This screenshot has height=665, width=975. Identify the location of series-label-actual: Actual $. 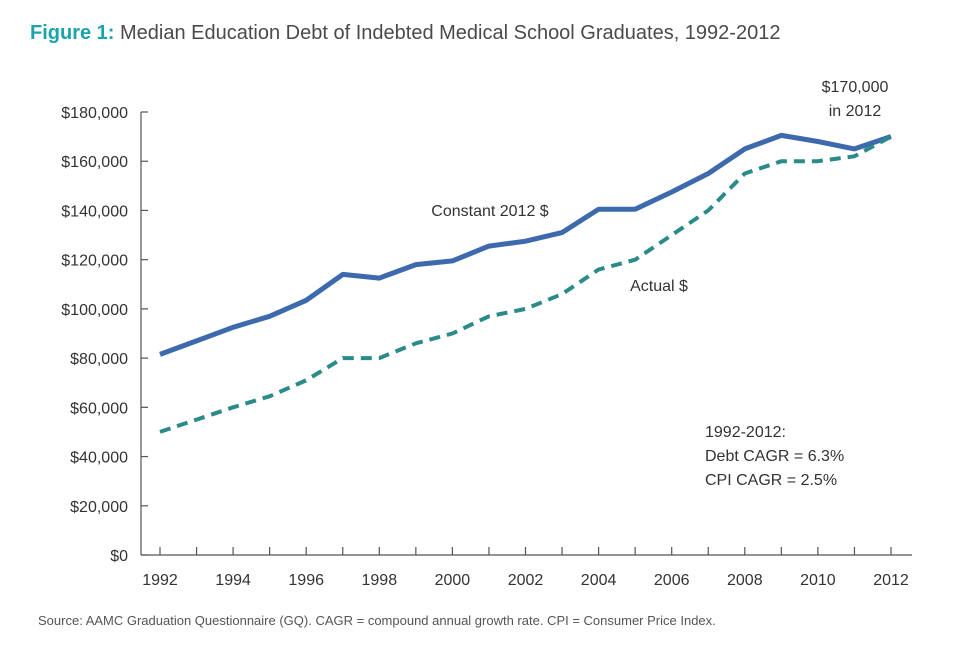
(659, 286).